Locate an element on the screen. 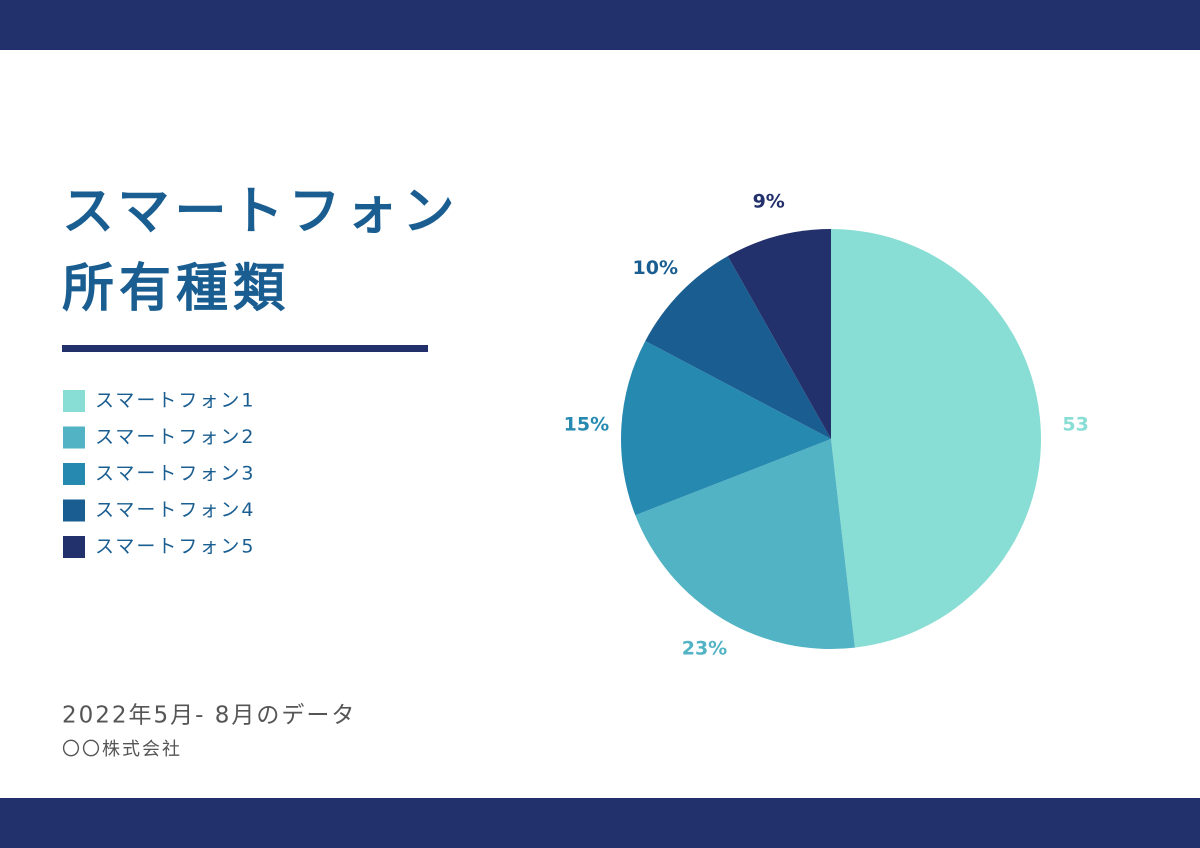 The image size is (1200, 848). top-band is located at coordinates (600, 25).